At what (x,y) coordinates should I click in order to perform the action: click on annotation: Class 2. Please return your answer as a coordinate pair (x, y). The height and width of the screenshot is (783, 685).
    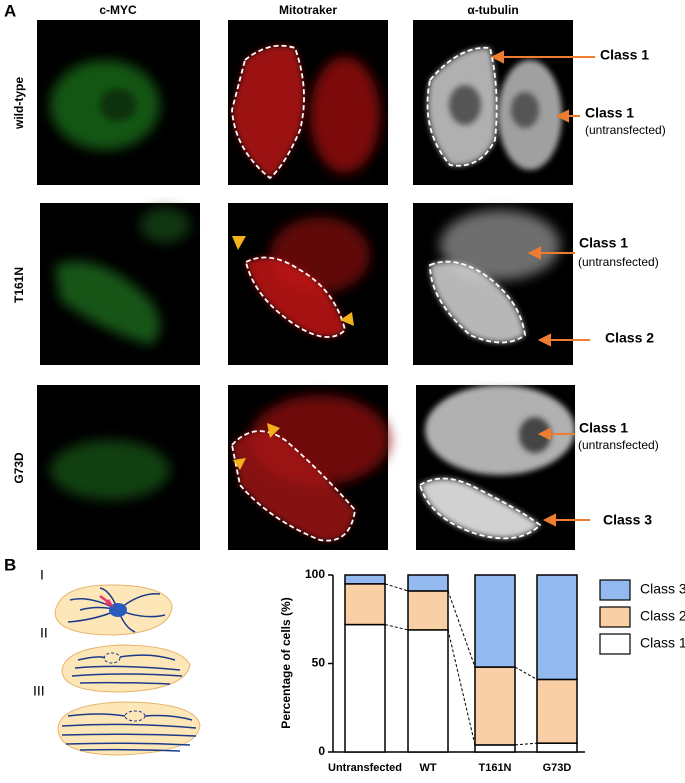
    Looking at the image, I should click on (629, 338).